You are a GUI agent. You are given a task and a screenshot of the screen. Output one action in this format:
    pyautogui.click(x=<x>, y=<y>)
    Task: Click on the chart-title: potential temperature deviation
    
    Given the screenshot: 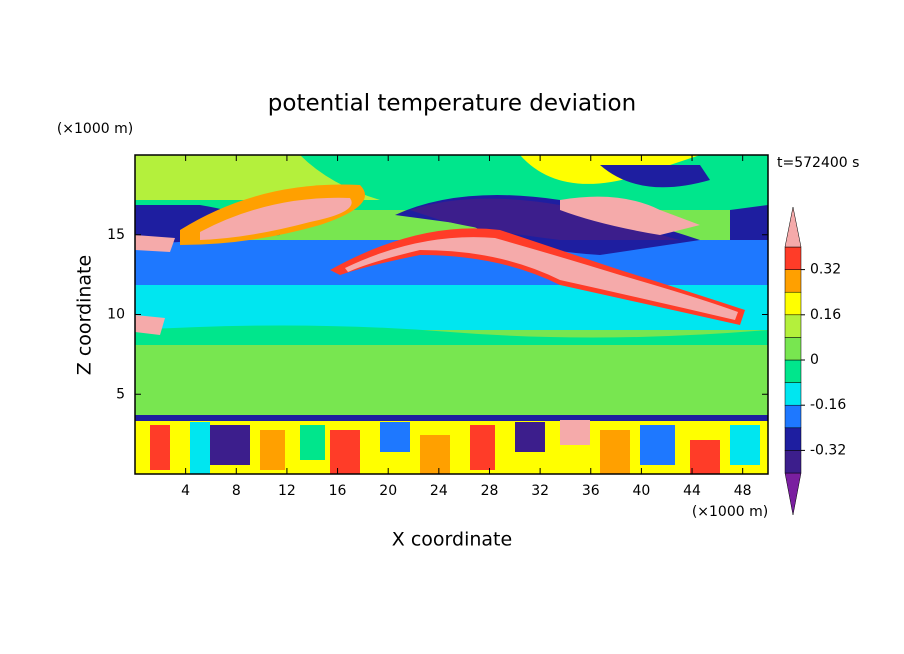 What is the action you would take?
    pyautogui.click(x=452, y=104)
    